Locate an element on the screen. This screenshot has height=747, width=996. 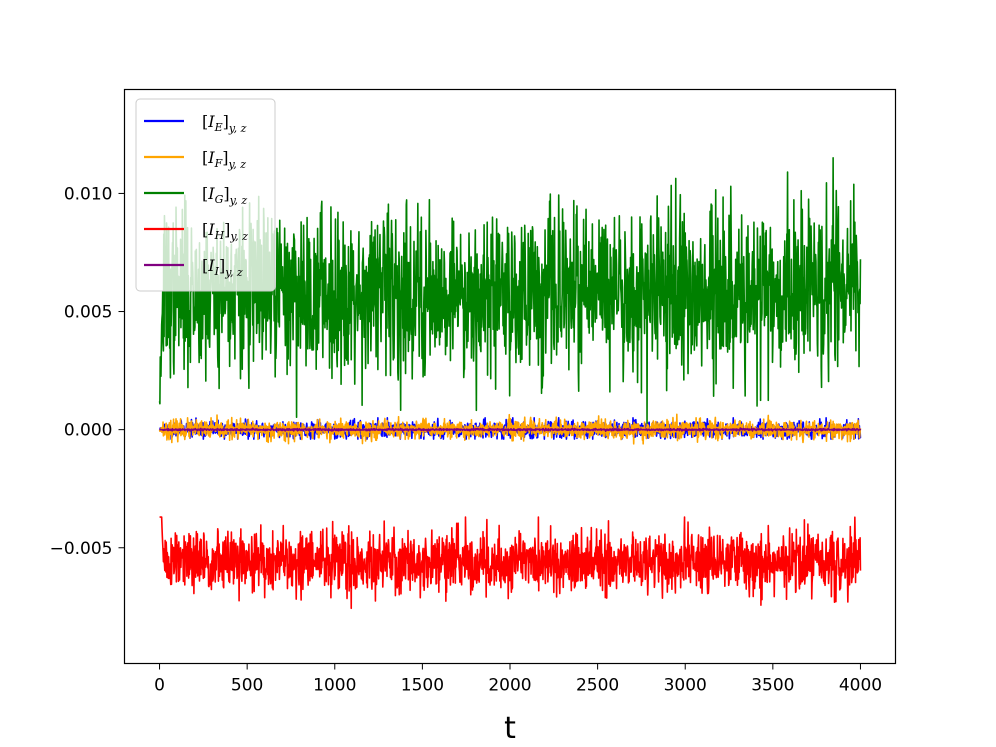
legend-label: [IG]y, z is located at coordinates (224, 195).